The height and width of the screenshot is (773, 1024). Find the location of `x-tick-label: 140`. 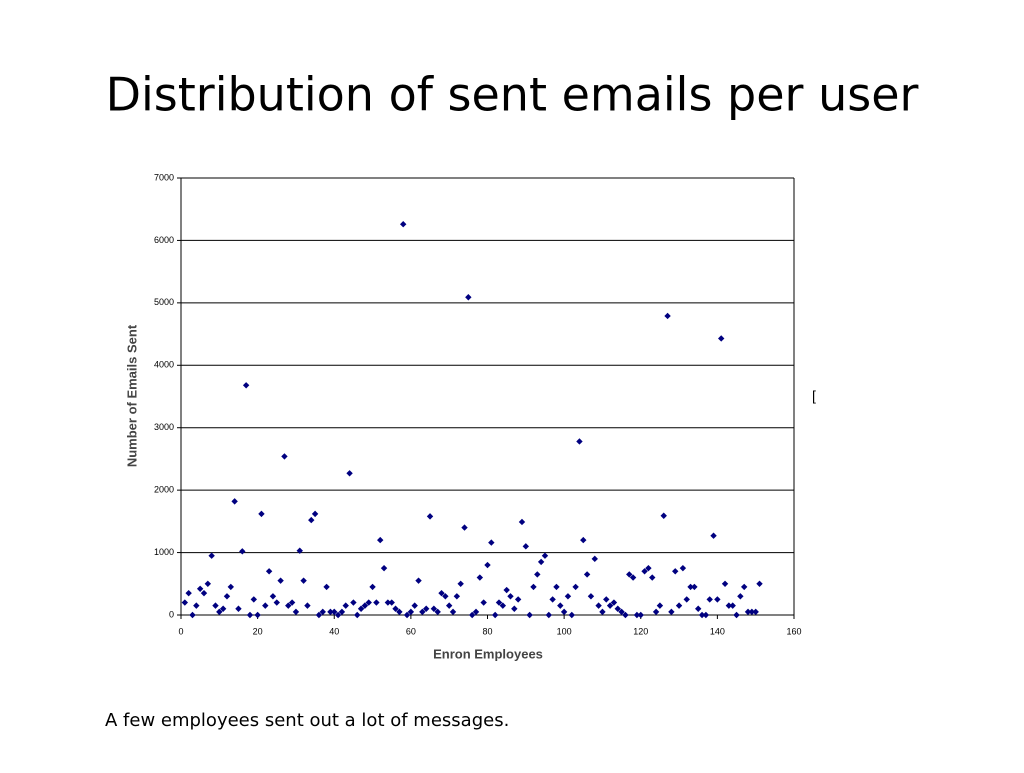

x-tick-label: 140 is located at coordinates (717, 631).